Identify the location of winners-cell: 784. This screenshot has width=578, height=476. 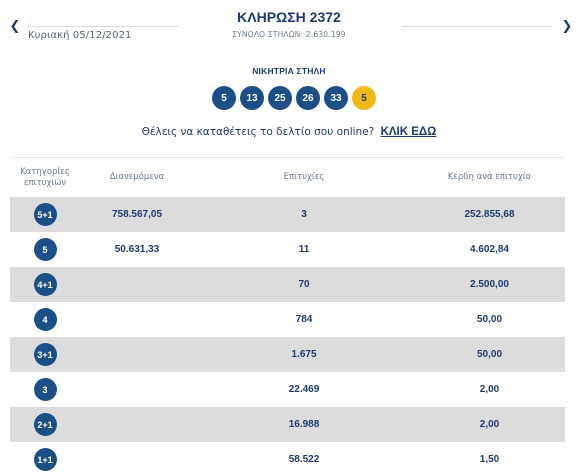
(304, 319).